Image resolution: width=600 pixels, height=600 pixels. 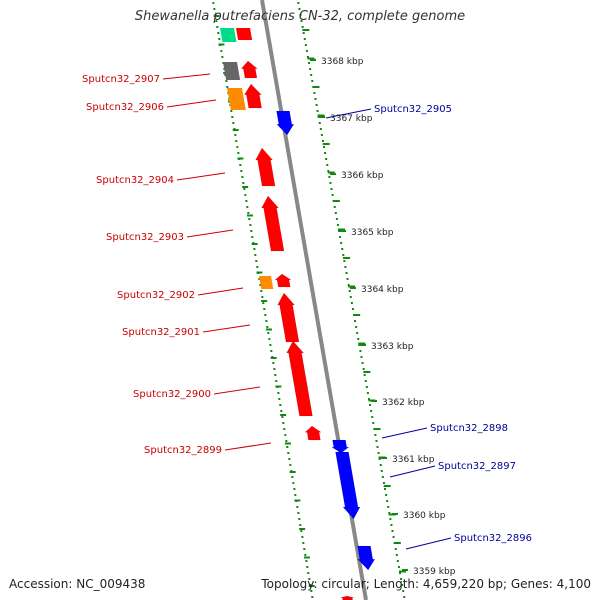 What do you see at coordinates (135, 180) in the screenshot?
I see `forward-gene-label: Sputcn32_2904` at bounding box center [135, 180].